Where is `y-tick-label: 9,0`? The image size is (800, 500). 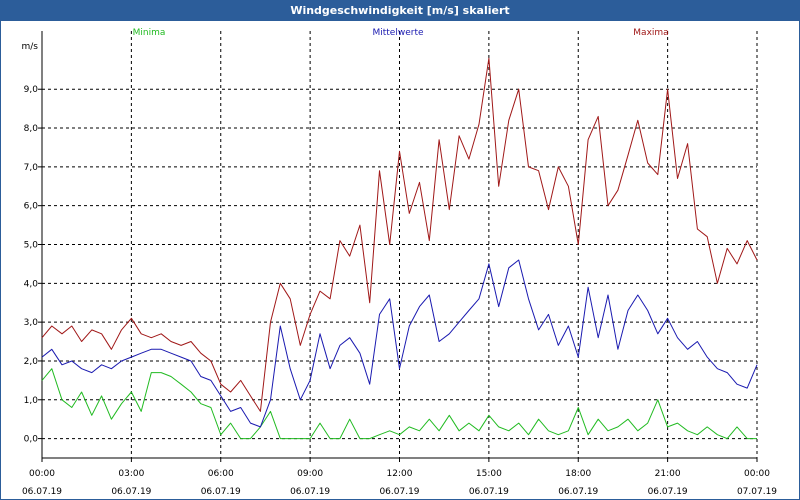
y-tick-label: 9,0 is located at coordinates (31, 90).